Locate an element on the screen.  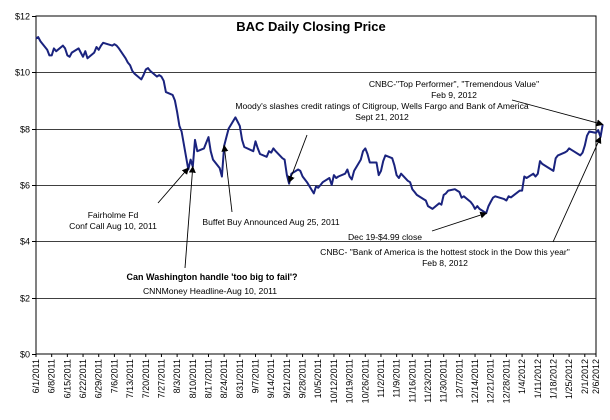
x-tick-label: 10/5/2011 is located at coordinates (318, 378).